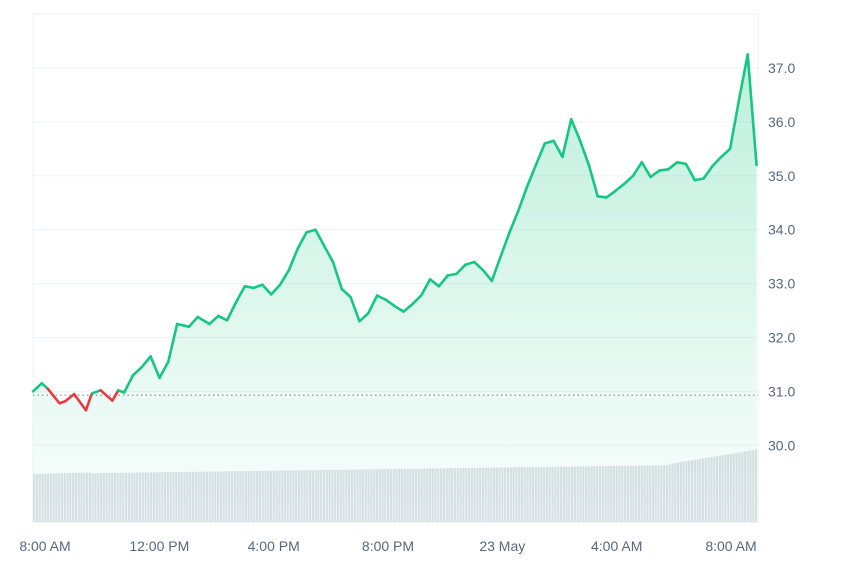 Image resolution: width=850 pixels, height=567 pixels. I want to click on y-tick-label: 33.0, so click(781, 284).